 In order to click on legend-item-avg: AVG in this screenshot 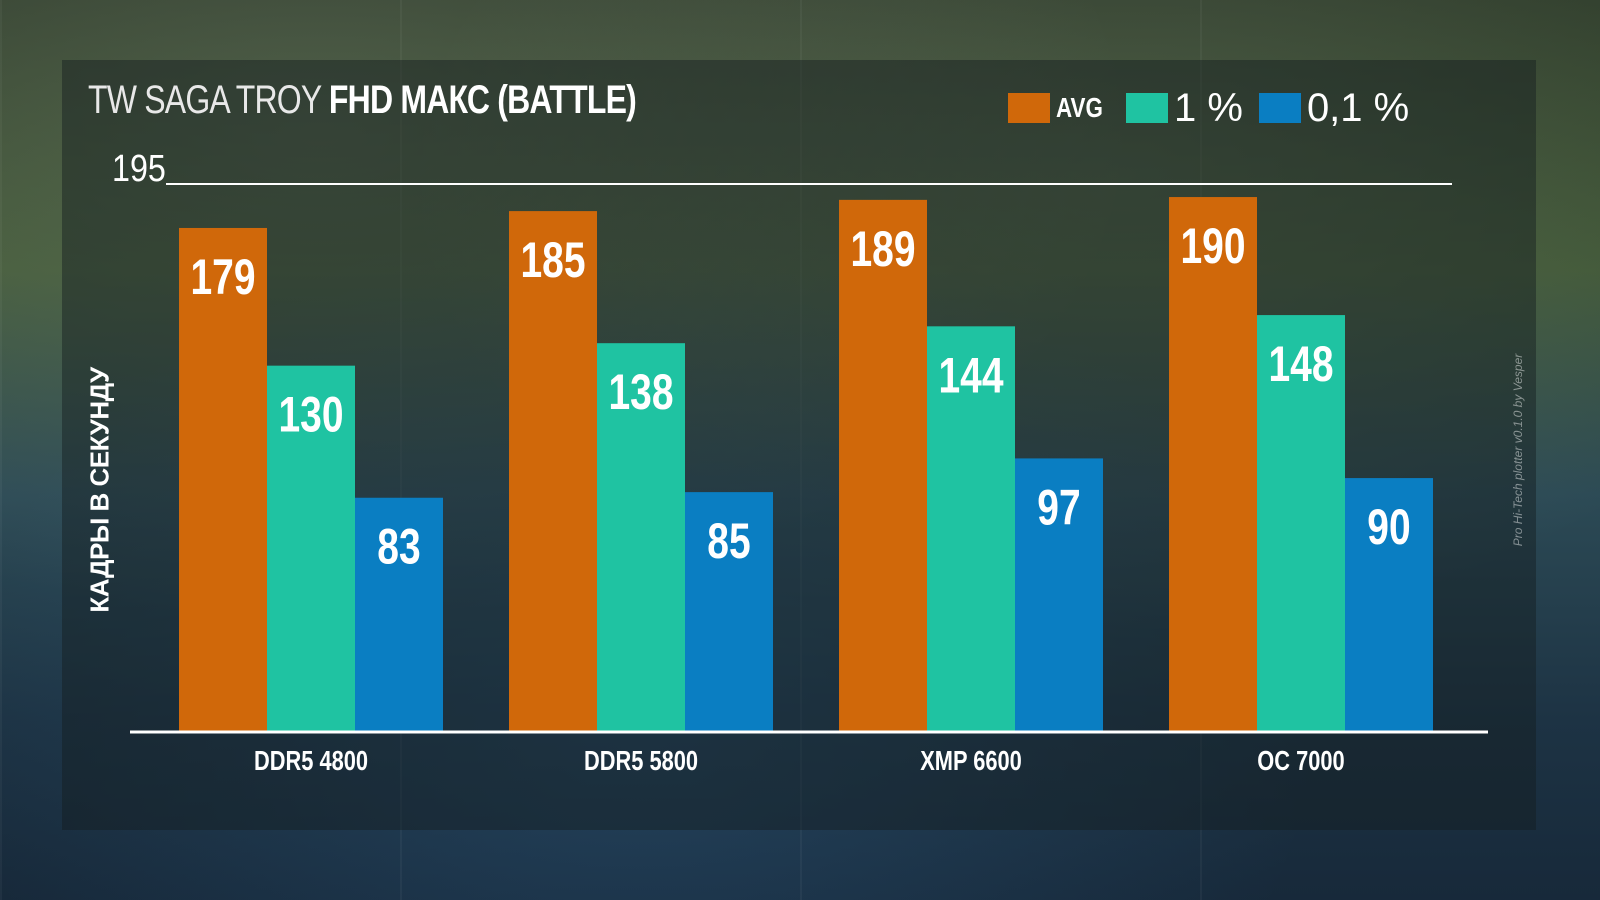, I will do `click(1059, 108)`.